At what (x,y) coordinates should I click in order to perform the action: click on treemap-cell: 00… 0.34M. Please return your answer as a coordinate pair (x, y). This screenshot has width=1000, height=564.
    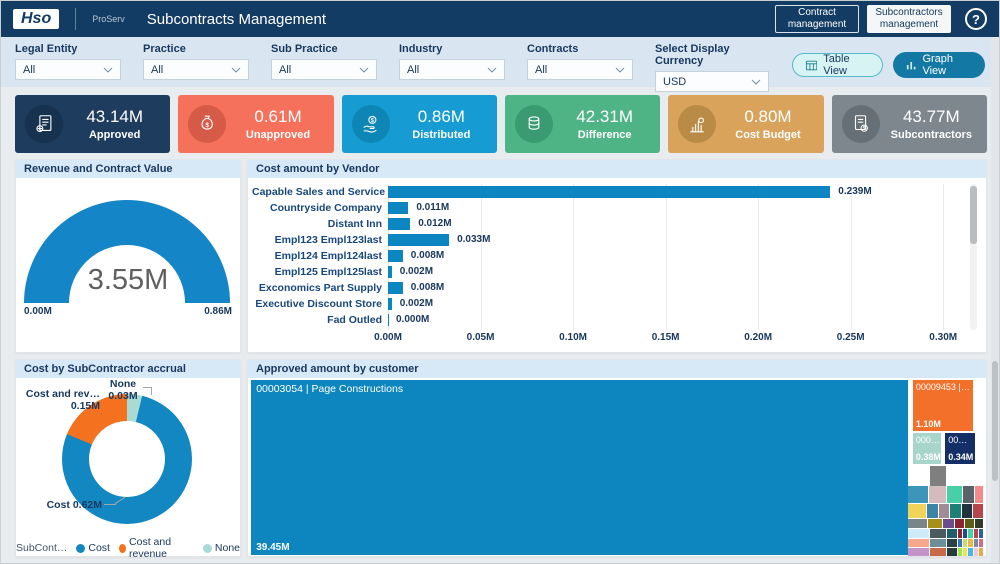
    Looking at the image, I should click on (960, 448).